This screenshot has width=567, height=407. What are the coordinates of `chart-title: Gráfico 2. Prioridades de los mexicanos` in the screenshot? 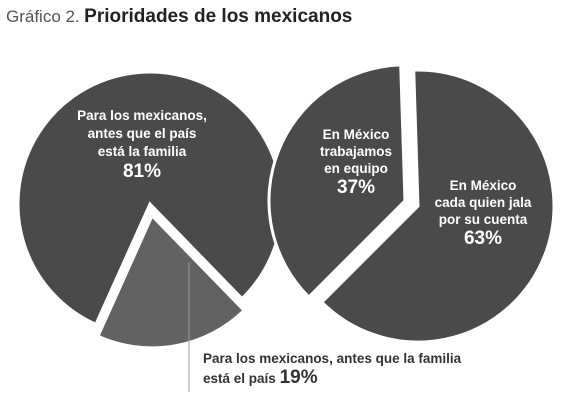 It's located at (179, 17).